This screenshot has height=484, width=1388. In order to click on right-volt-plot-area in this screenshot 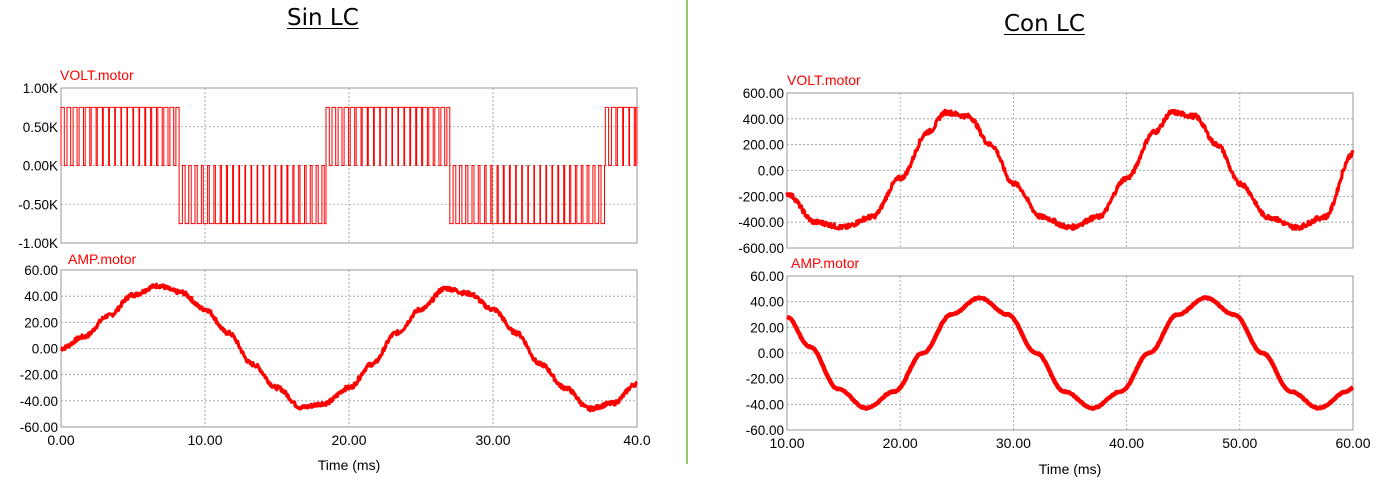, I will do `click(1070, 170)`.